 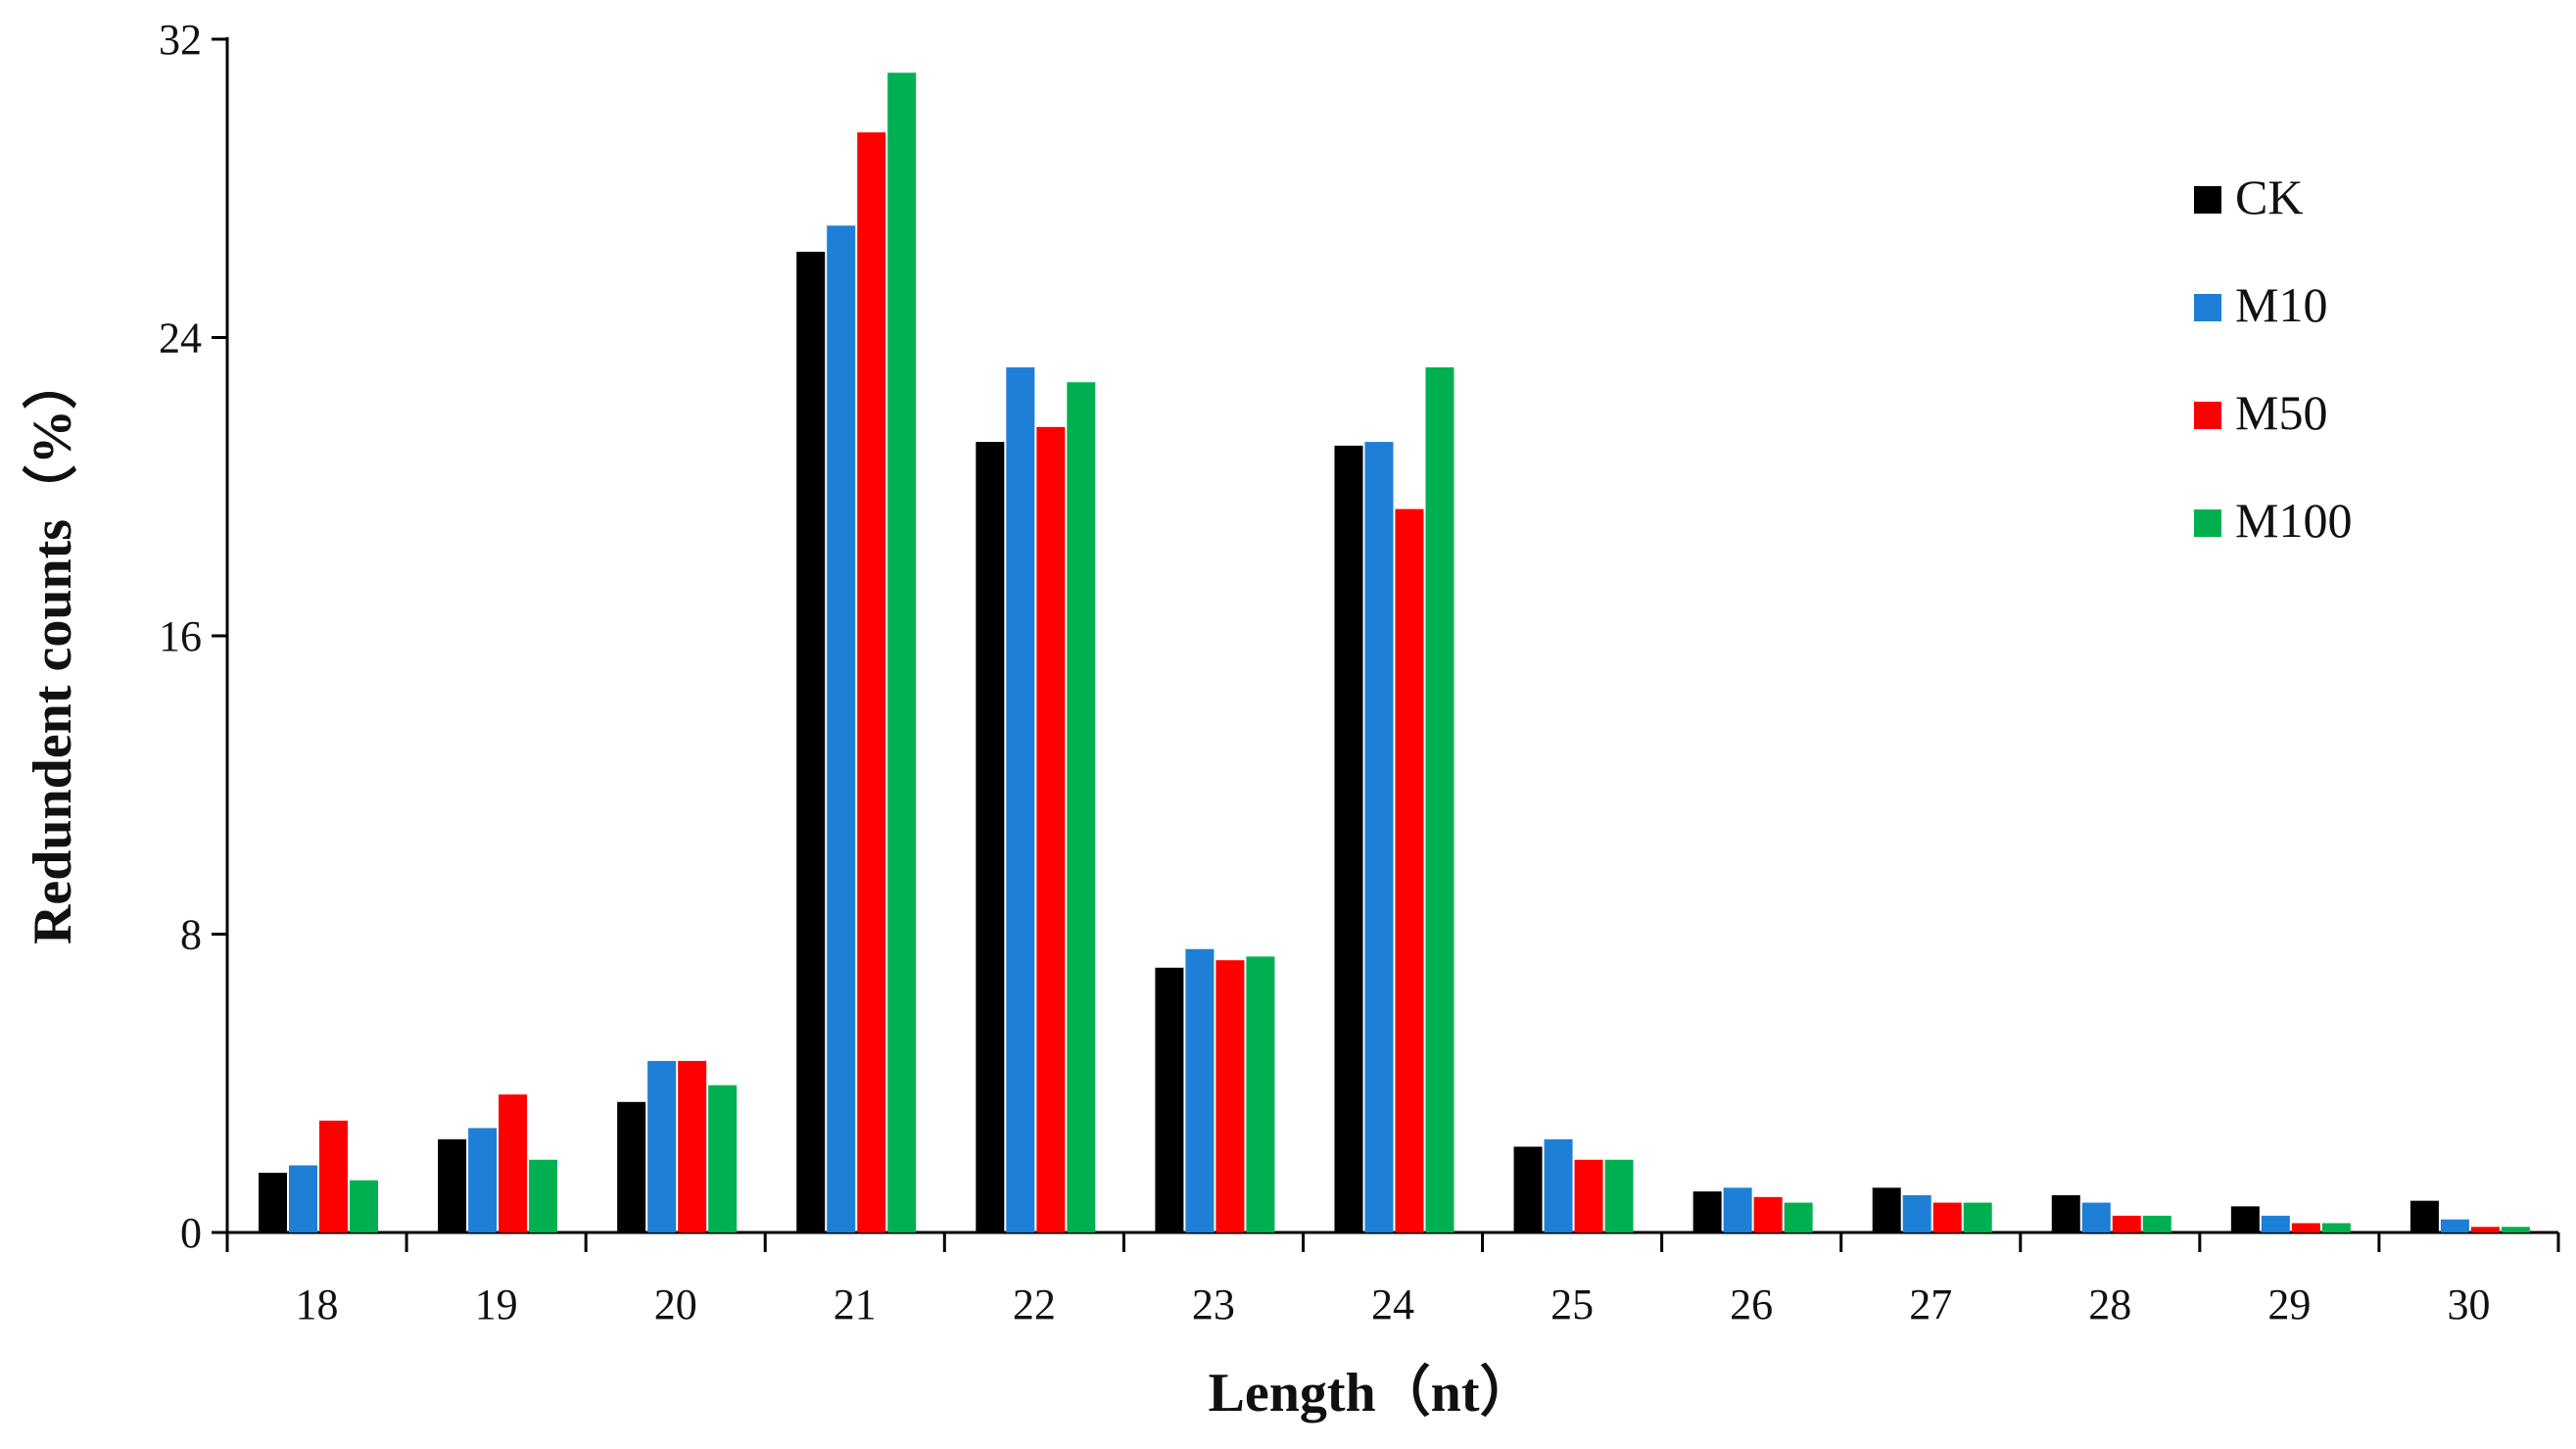 I want to click on x-tick-label: 28, so click(x=2109, y=1304).